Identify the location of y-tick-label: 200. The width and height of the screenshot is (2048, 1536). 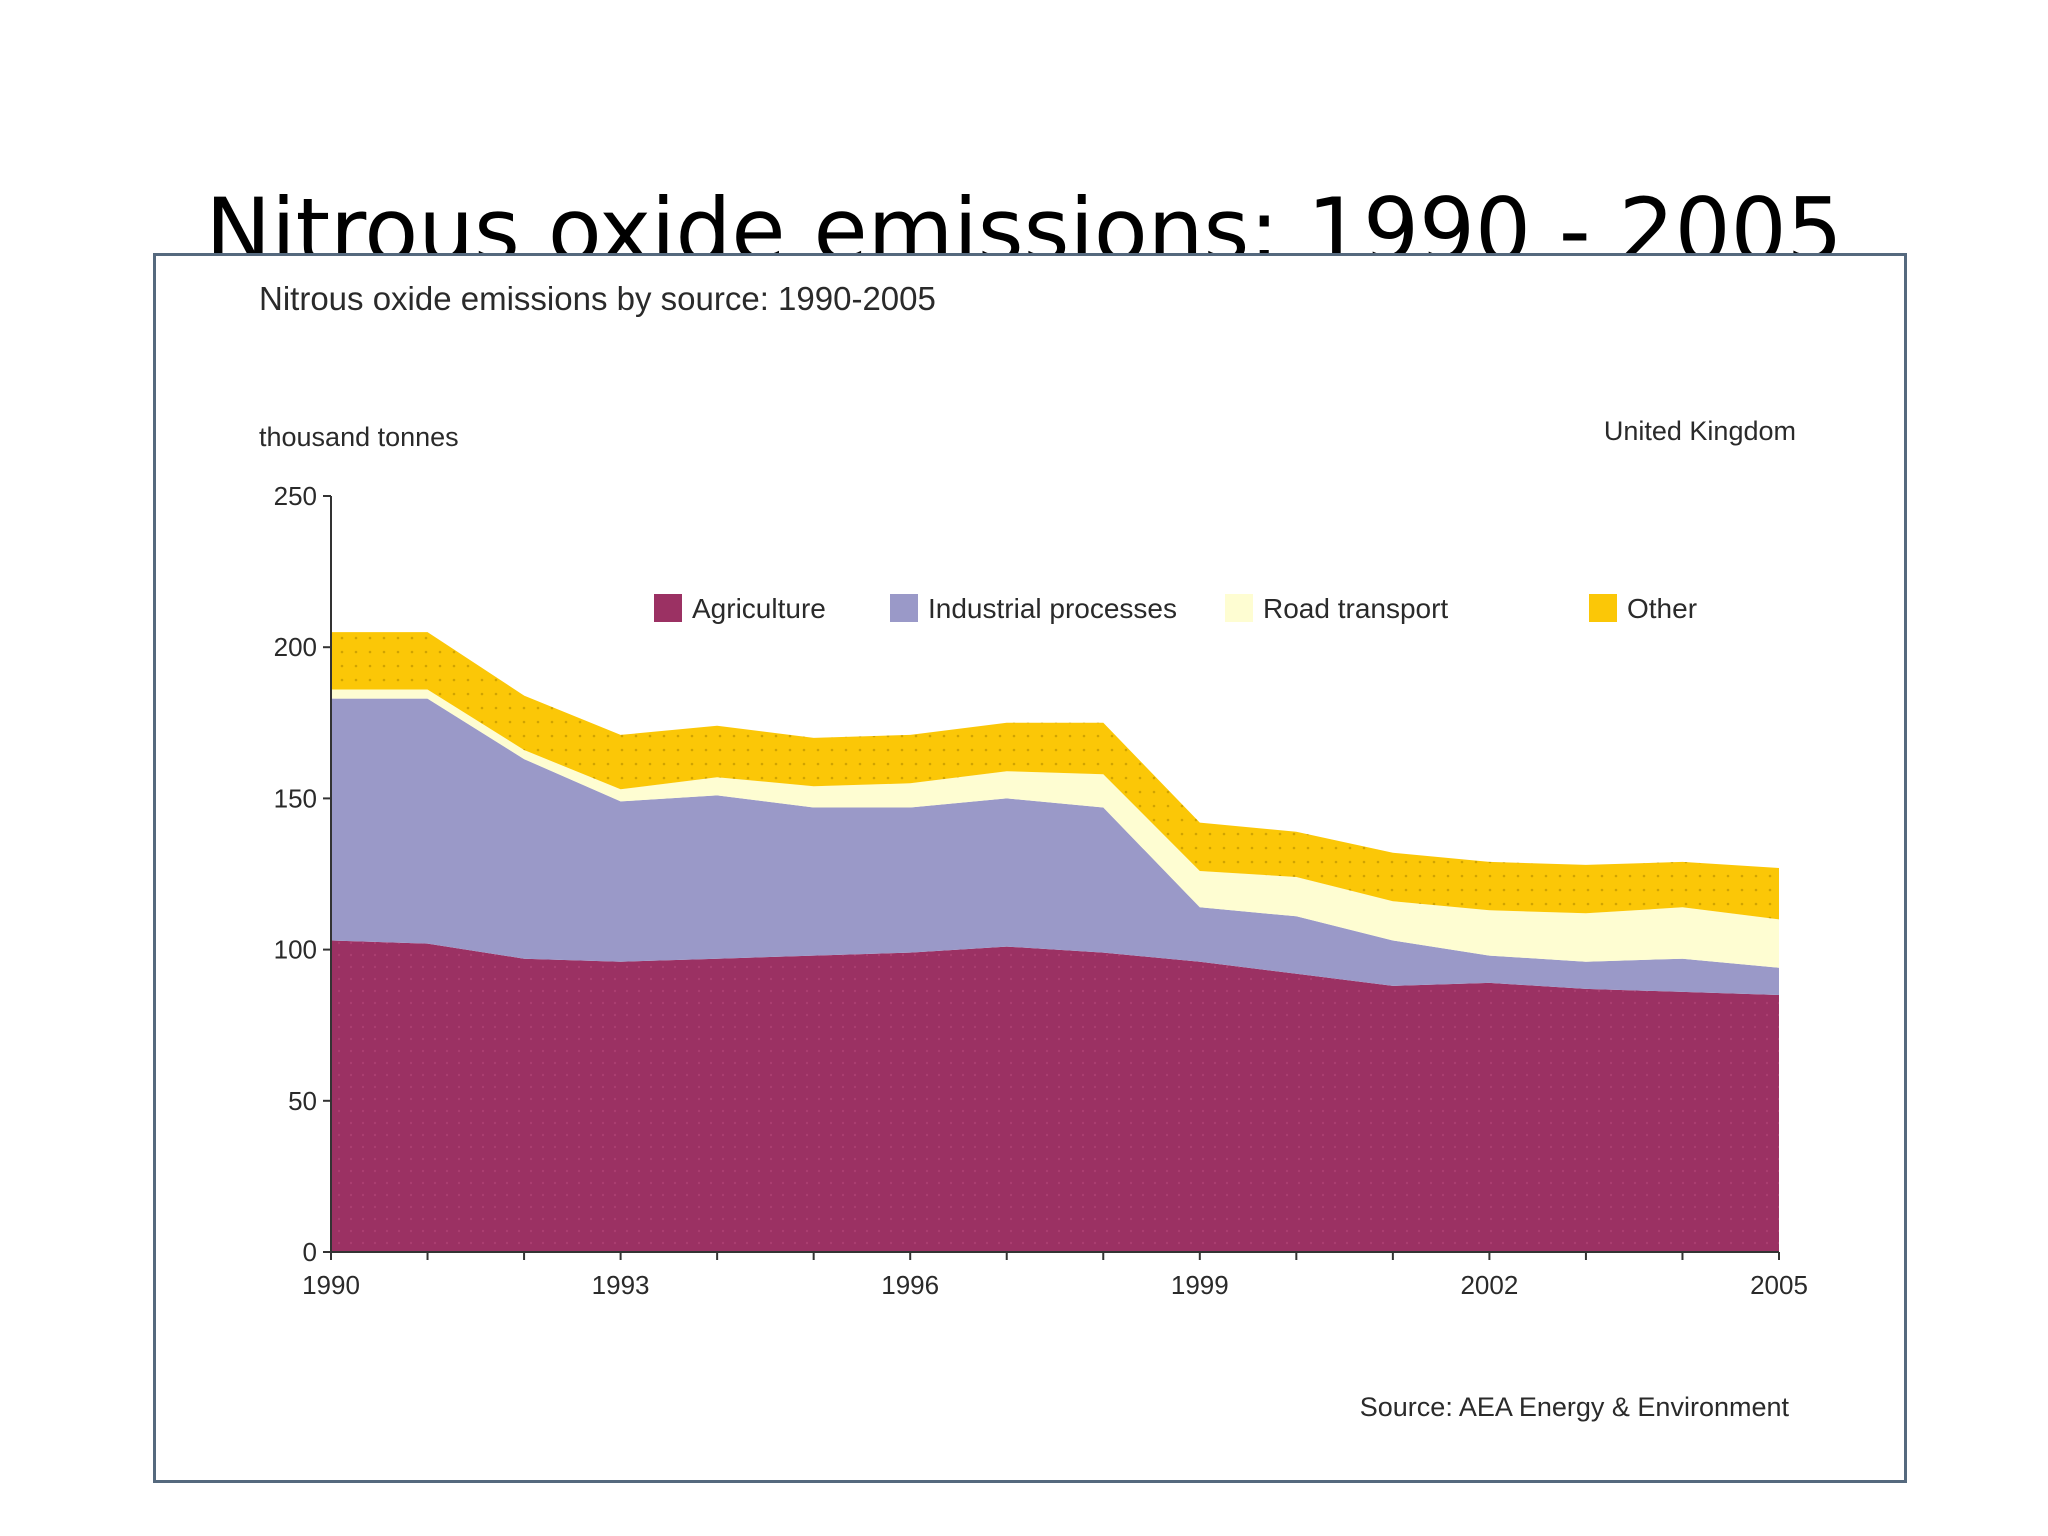
(295, 647).